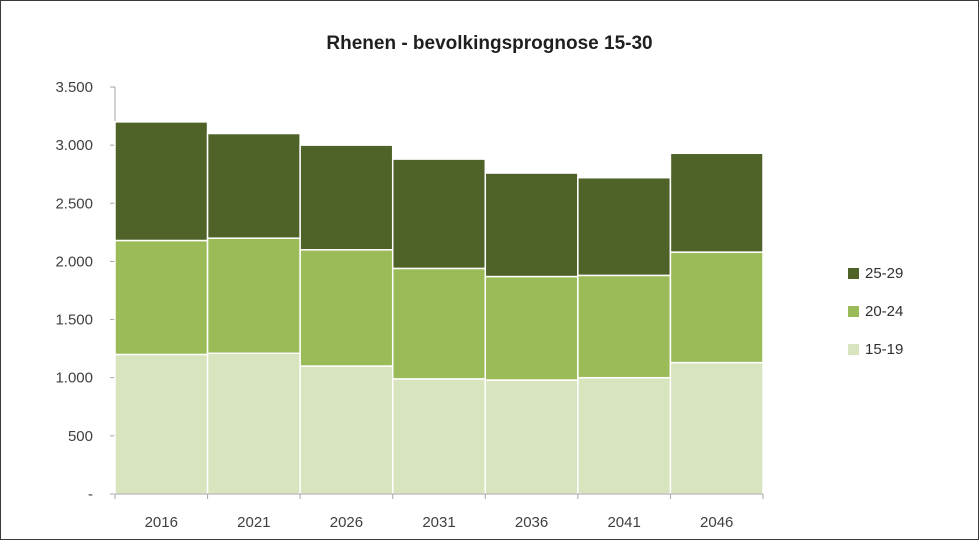  What do you see at coordinates (90, 494) in the screenshot?
I see `y-tick-label: -` at bounding box center [90, 494].